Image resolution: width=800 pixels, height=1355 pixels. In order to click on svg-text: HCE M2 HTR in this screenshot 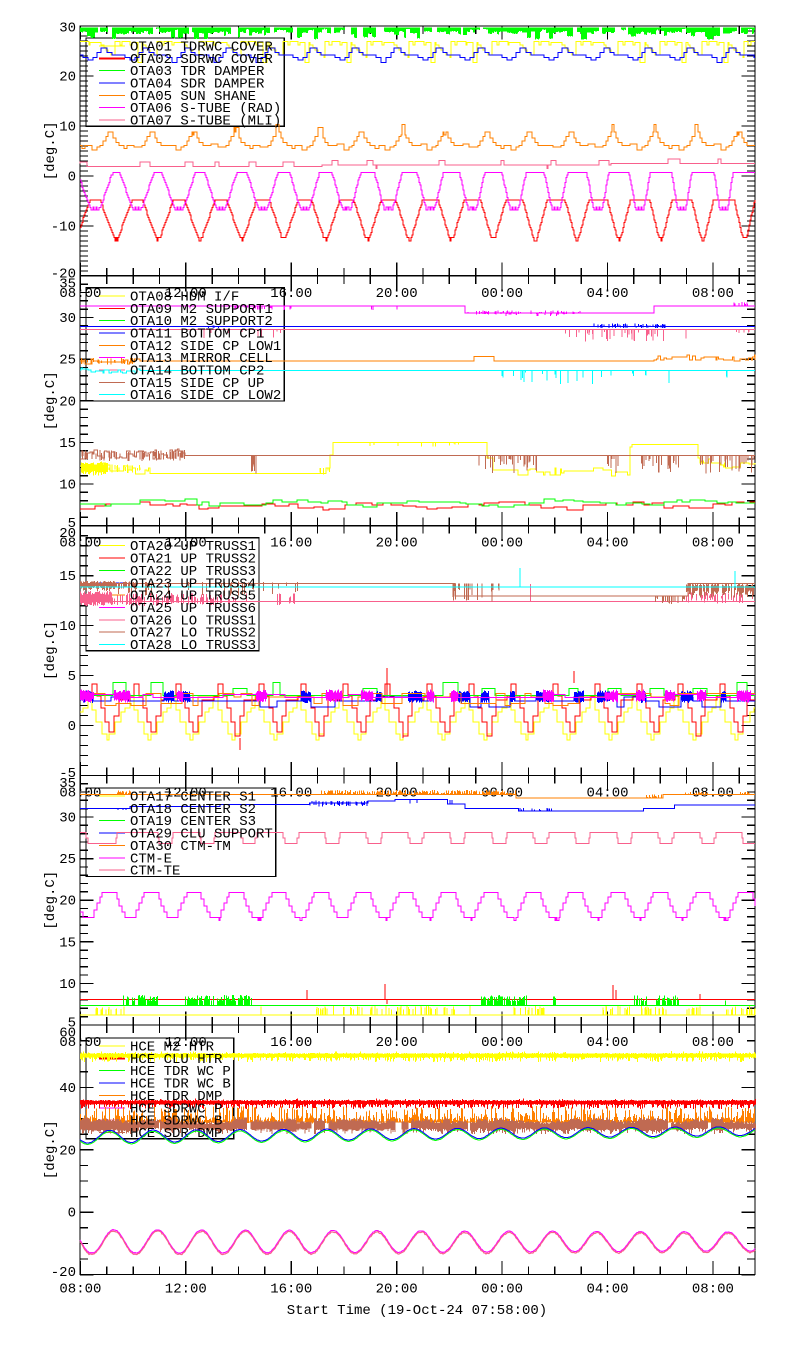, I will do `click(172, 1048)`.